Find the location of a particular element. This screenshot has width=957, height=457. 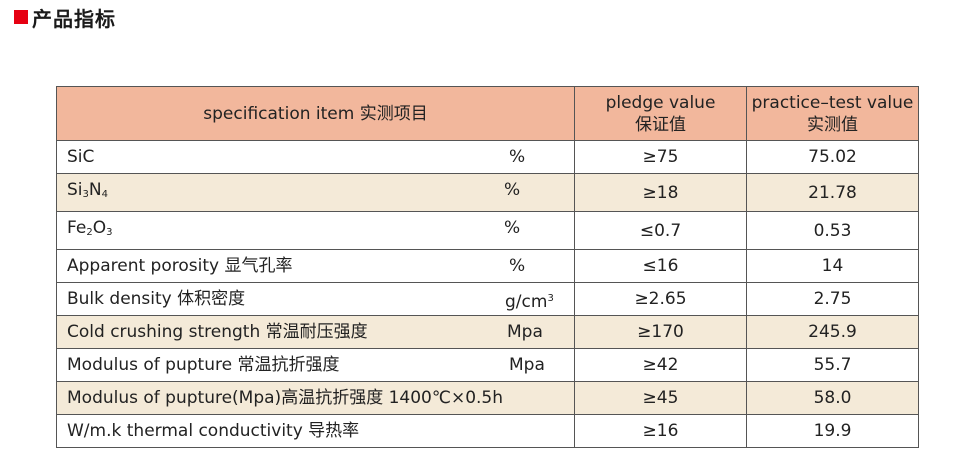

unit-text: g/cm is located at coordinates (526, 302).